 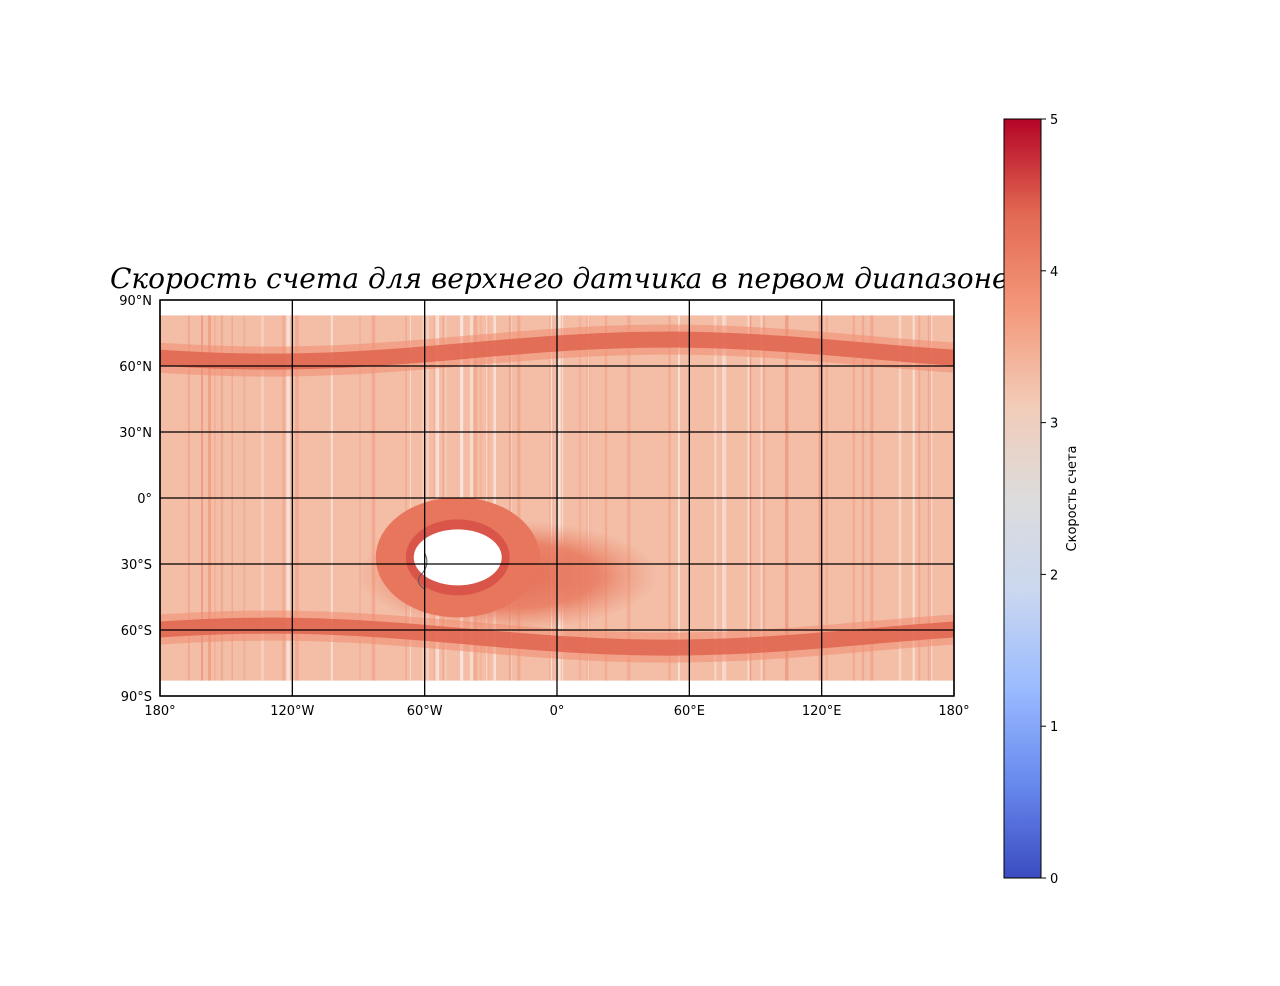 What do you see at coordinates (1054, 120) in the screenshot?
I see `colorbar-tick-label: 5` at bounding box center [1054, 120].